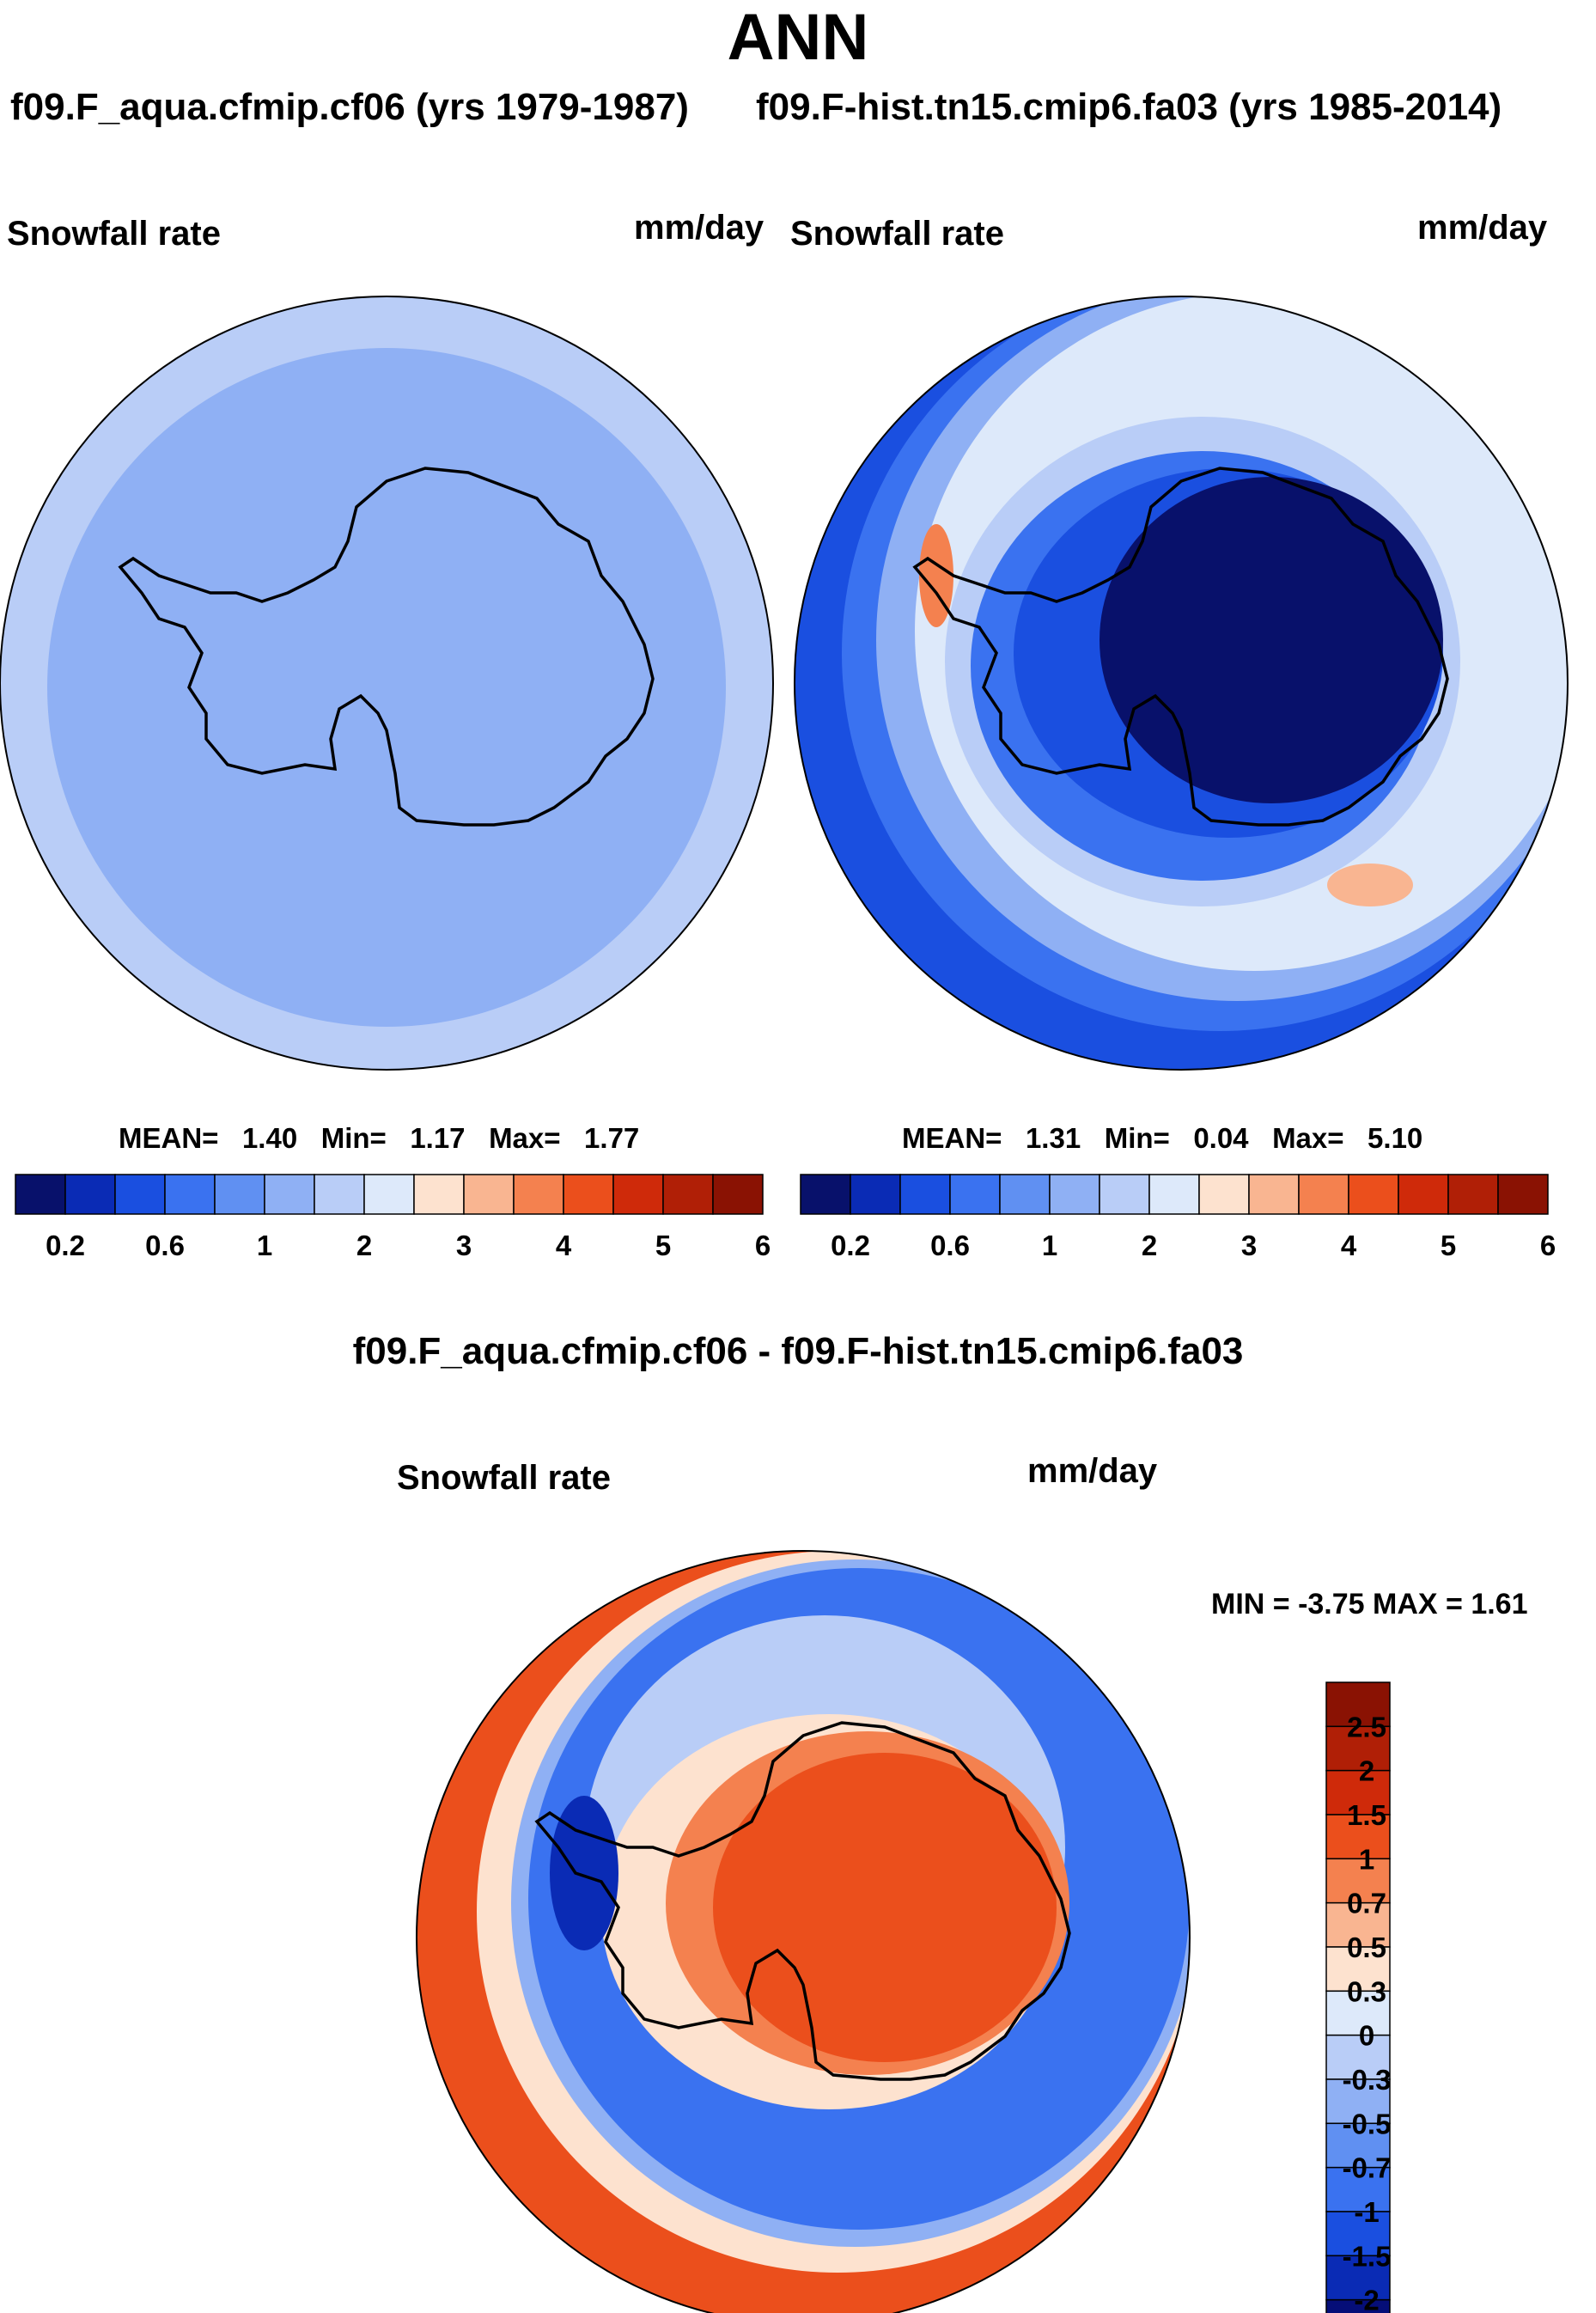 The height and width of the screenshot is (2313, 1596). Describe the element at coordinates (1366, 1991) in the screenshot. I see `panel3-colorbar-tick-label: 0.3` at that location.